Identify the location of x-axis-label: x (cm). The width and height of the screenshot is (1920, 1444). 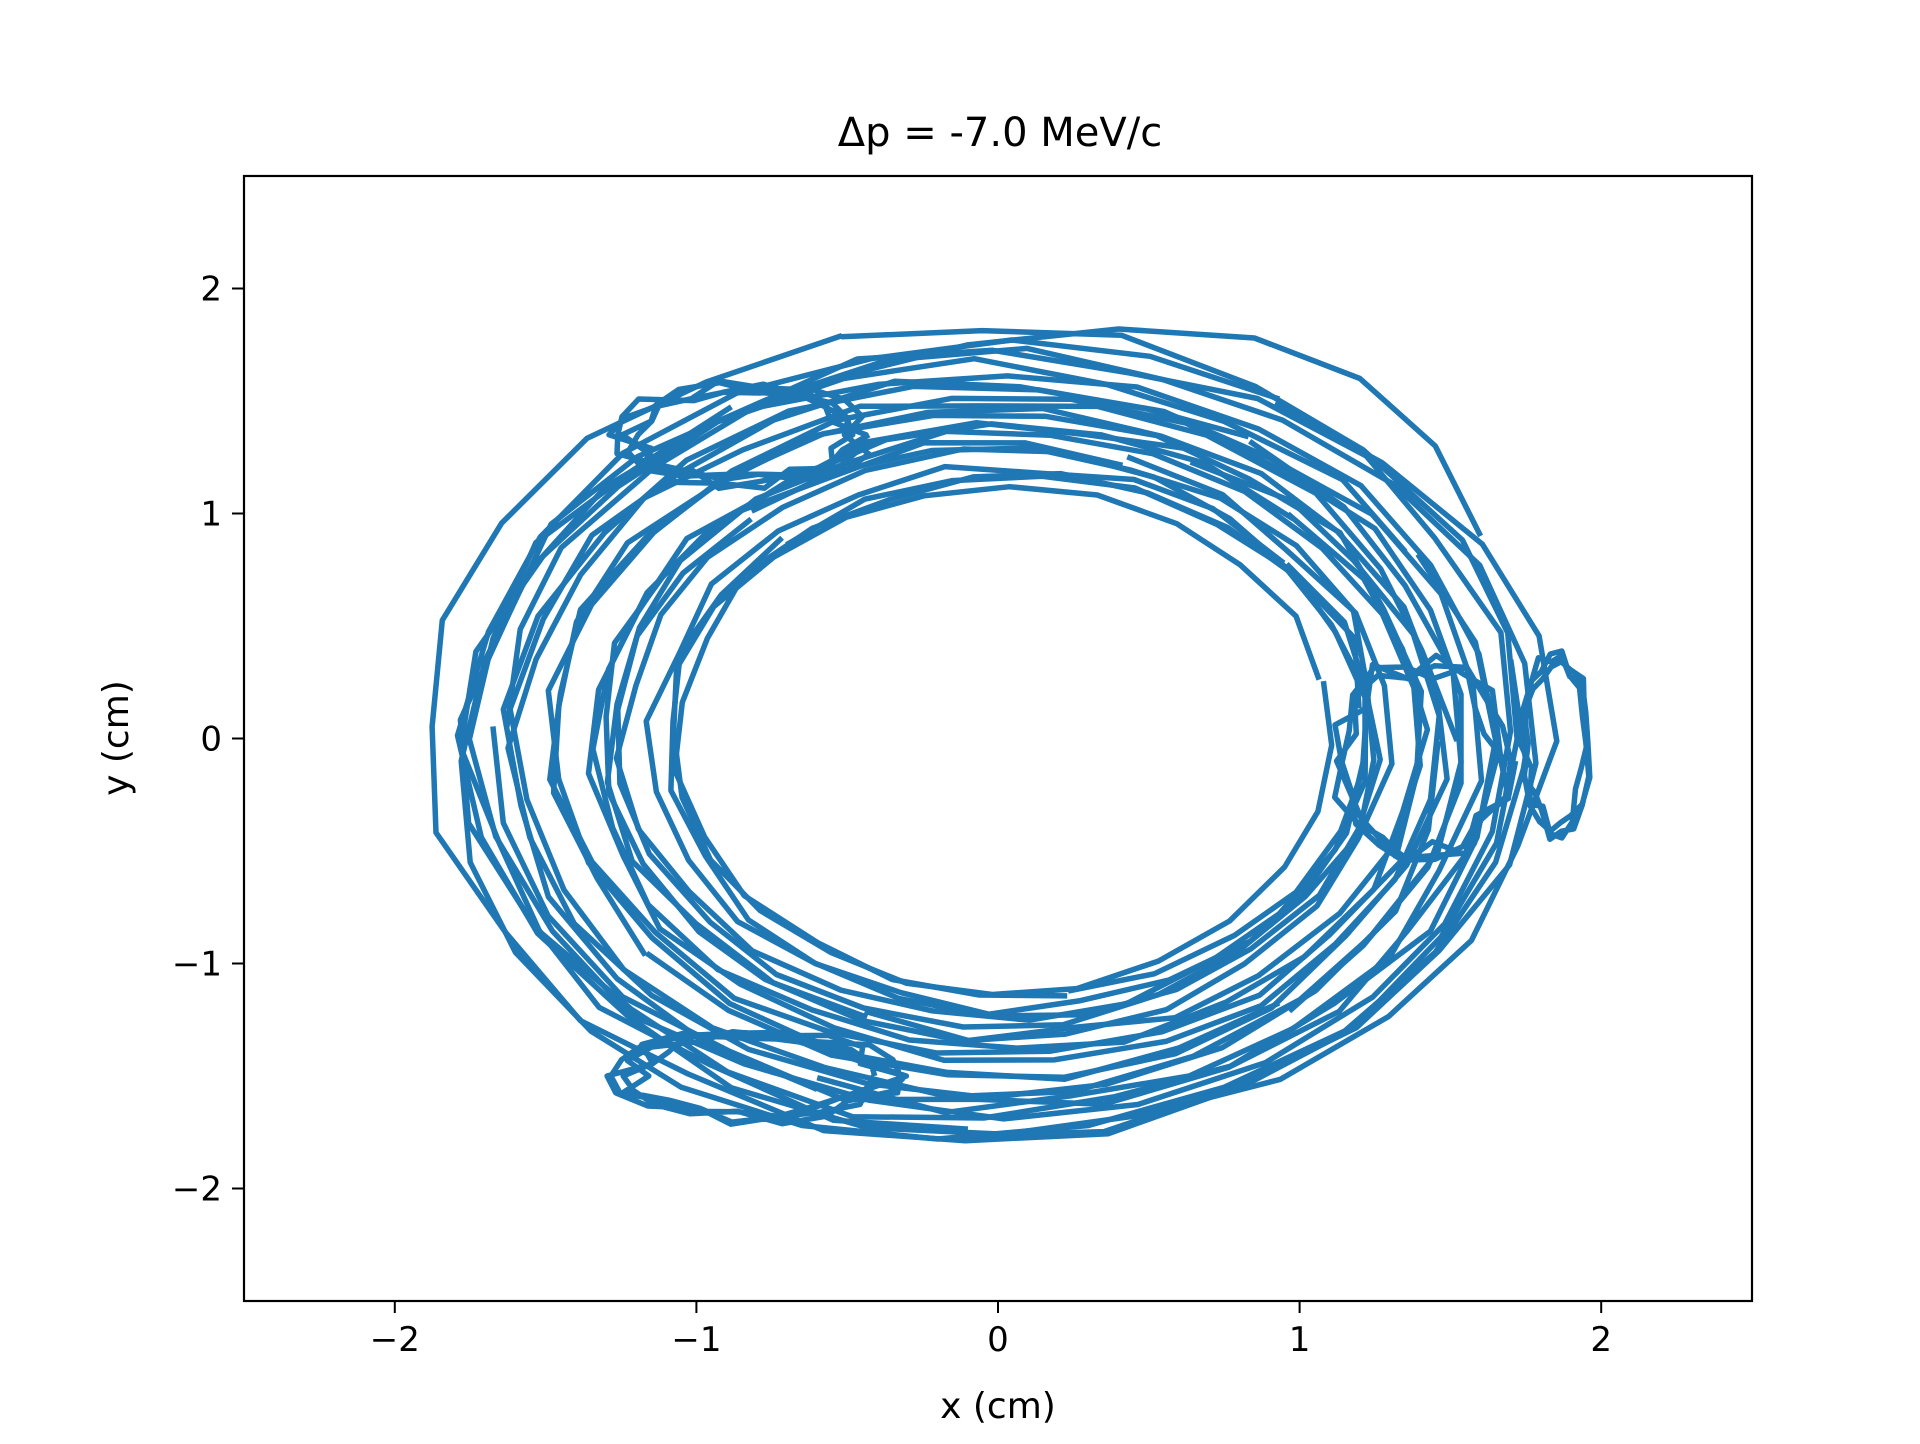
(998, 1406).